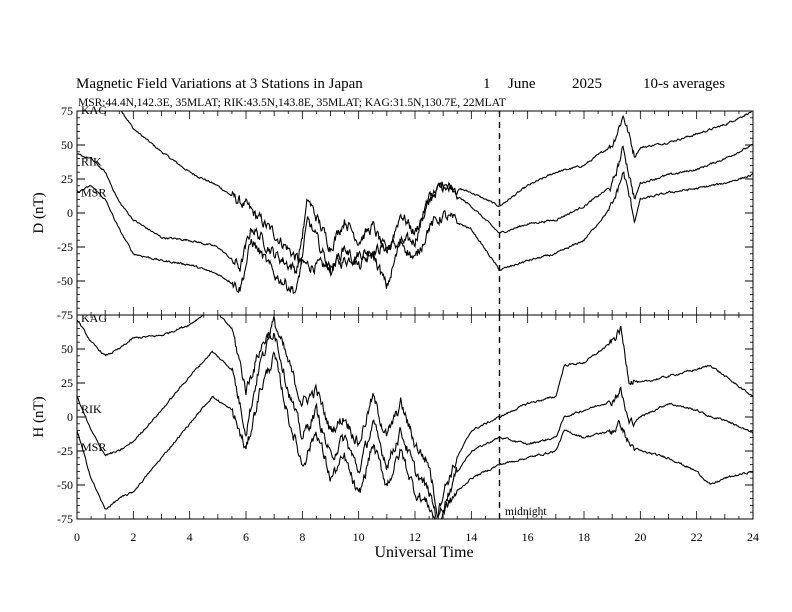 This screenshot has height=612, width=792. What do you see at coordinates (526, 512) in the screenshot?
I see `midnight-label: midnight` at bounding box center [526, 512].